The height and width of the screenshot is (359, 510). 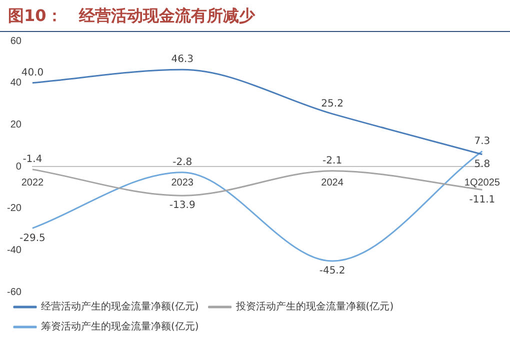 I want to click on data-label: 7.3, so click(x=482, y=141).